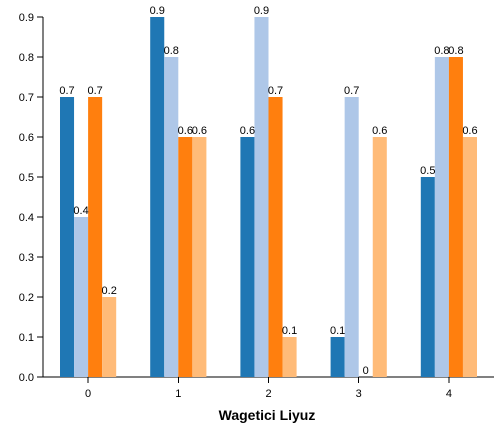  What do you see at coordinates (359, 394) in the screenshot?
I see `x-tick-label: 3` at bounding box center [359, 394].